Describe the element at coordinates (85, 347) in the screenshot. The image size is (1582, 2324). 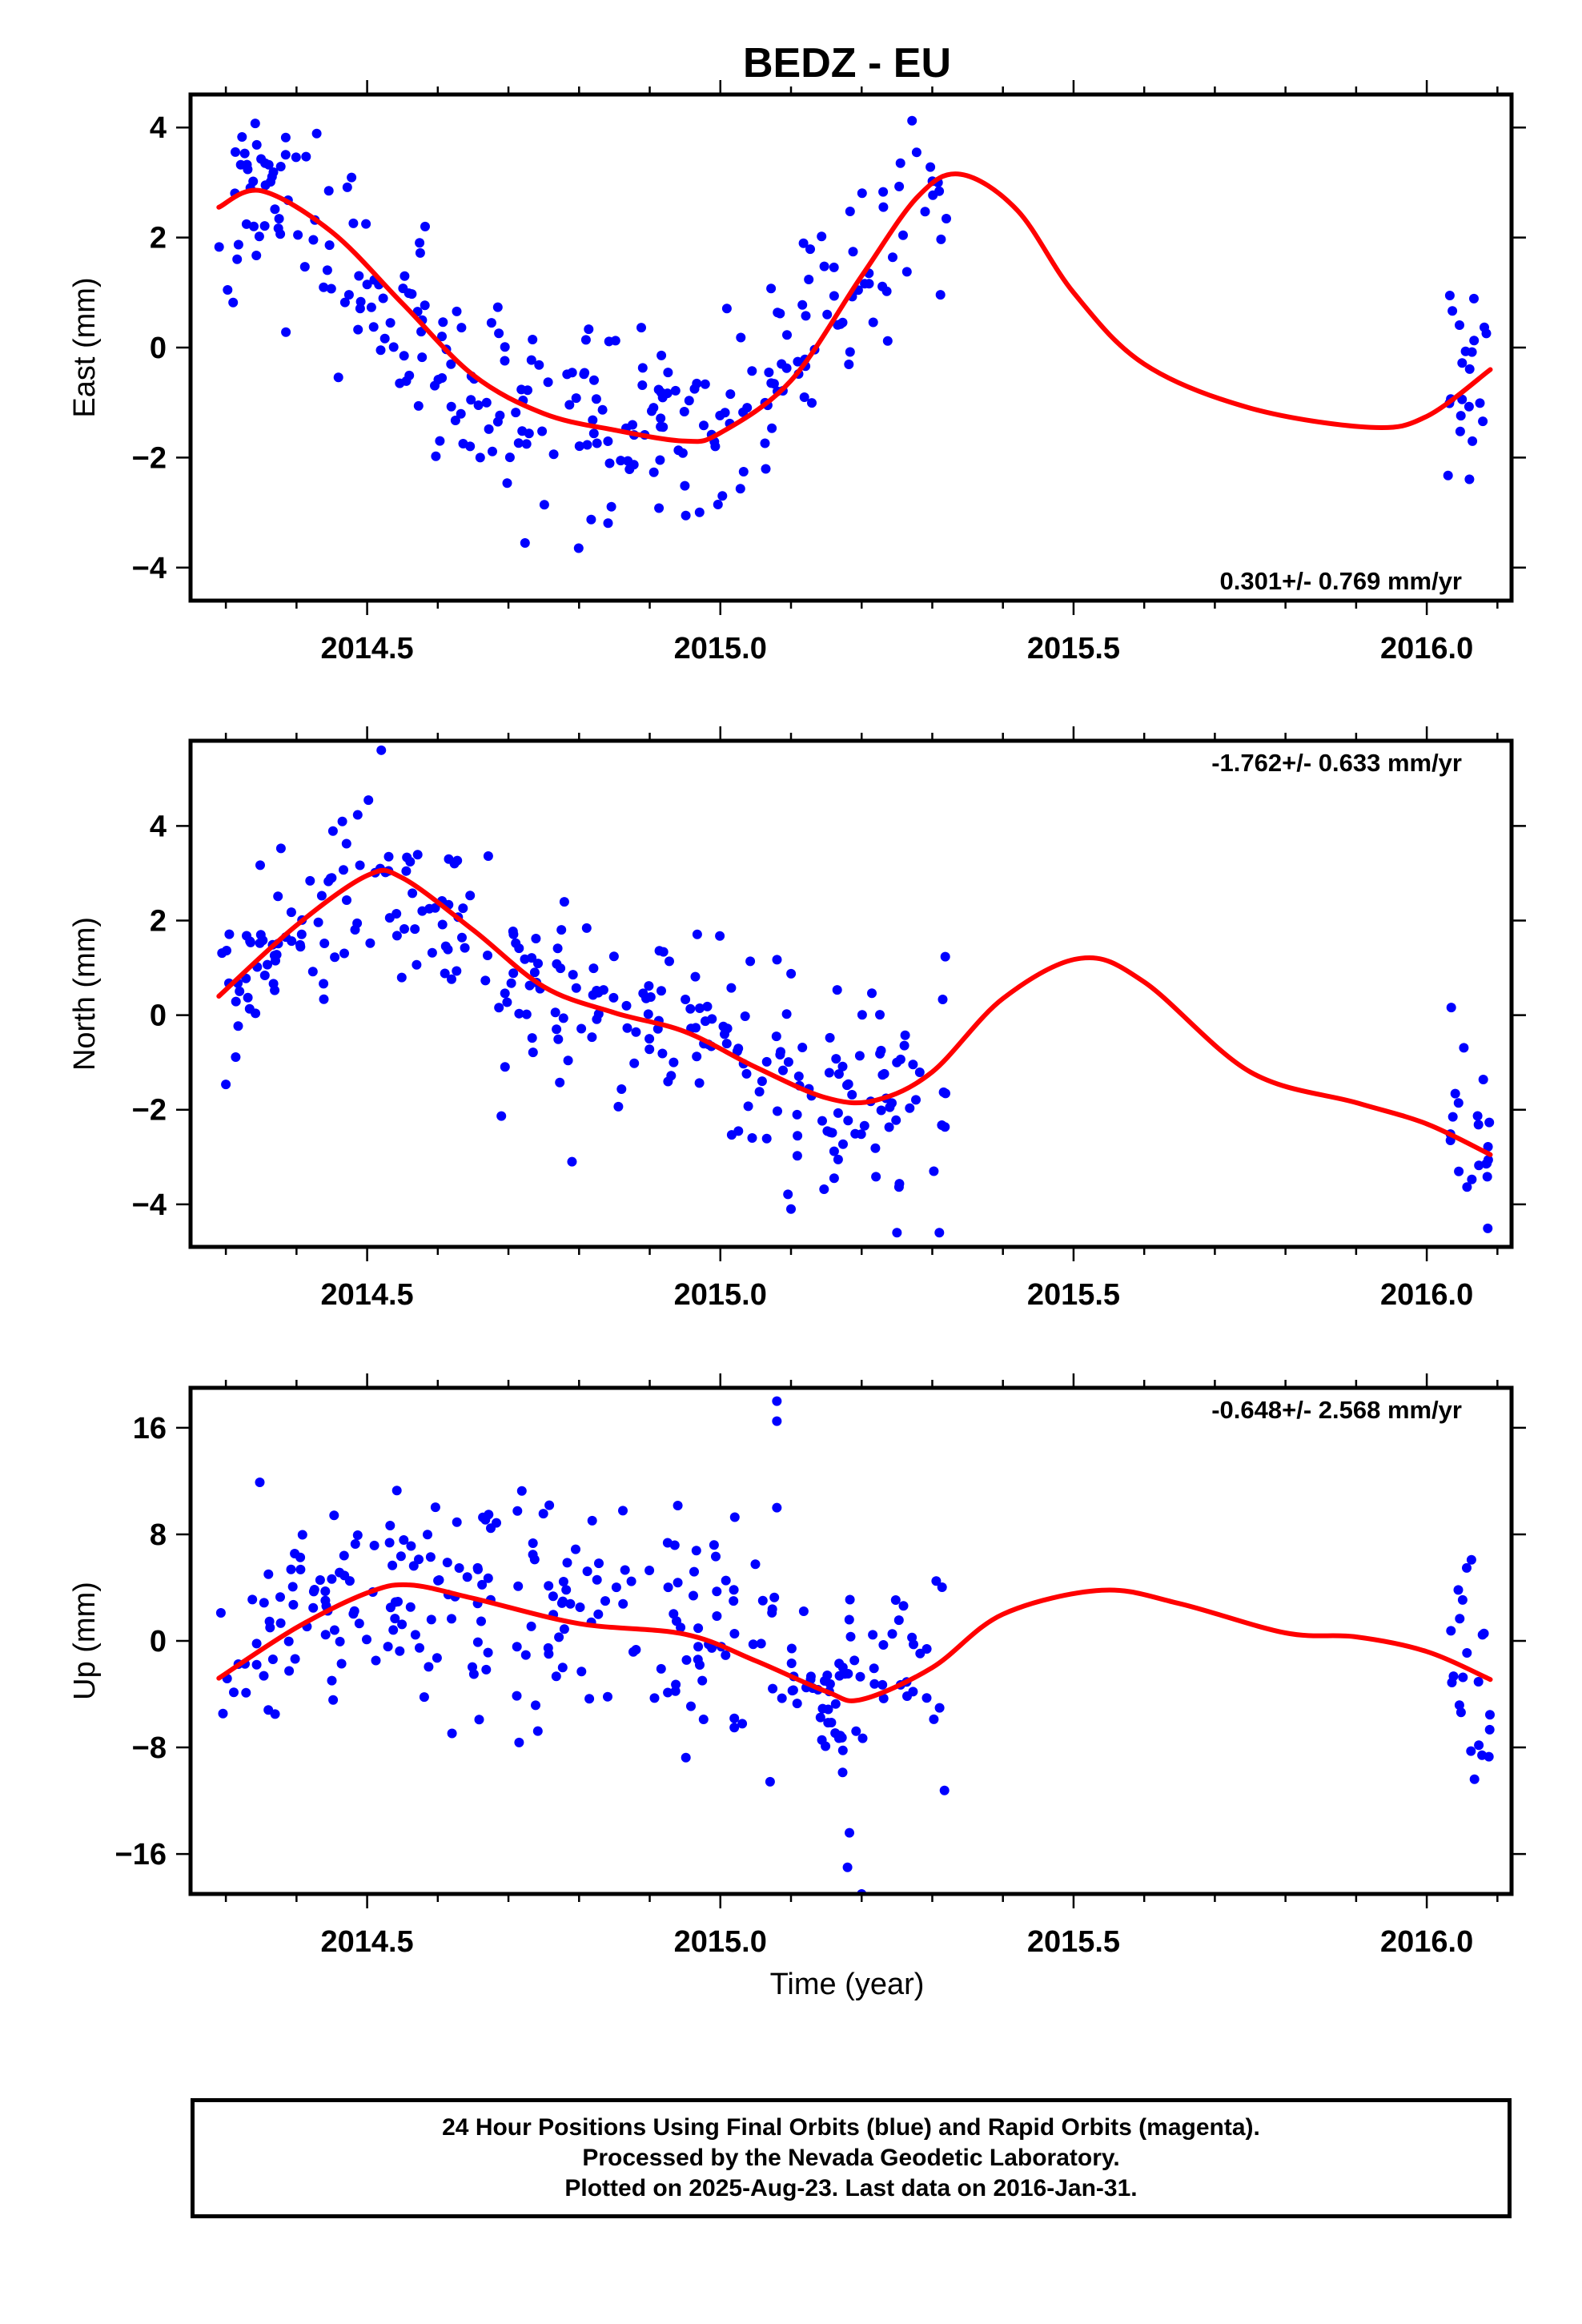
I see `y-axis-label: East (mm)` at that location.